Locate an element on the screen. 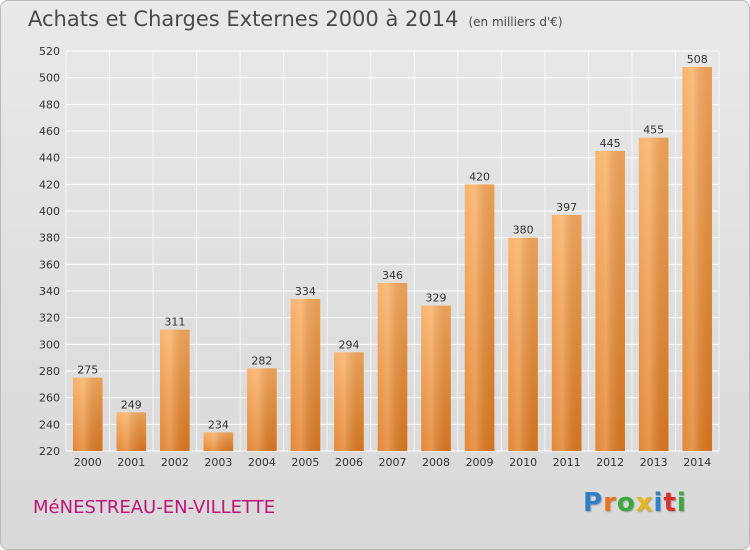 The image size is (750, 550). y-tick-label: 320 is located at coordinates (49, 318).